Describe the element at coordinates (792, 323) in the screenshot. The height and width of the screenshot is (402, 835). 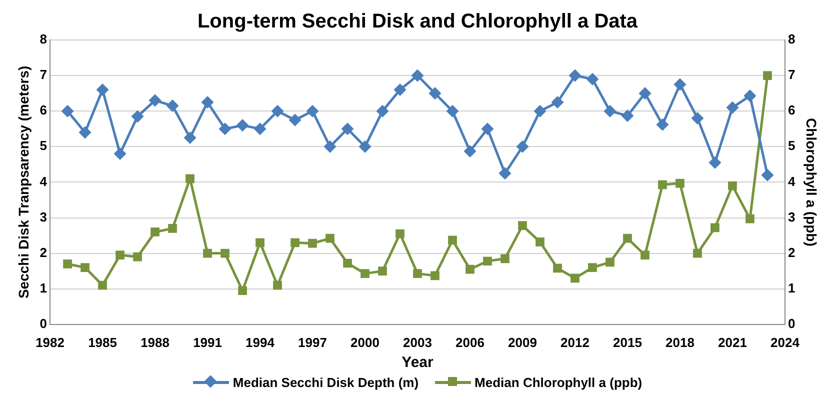
I see `y2-tick-label: 0` at that location.